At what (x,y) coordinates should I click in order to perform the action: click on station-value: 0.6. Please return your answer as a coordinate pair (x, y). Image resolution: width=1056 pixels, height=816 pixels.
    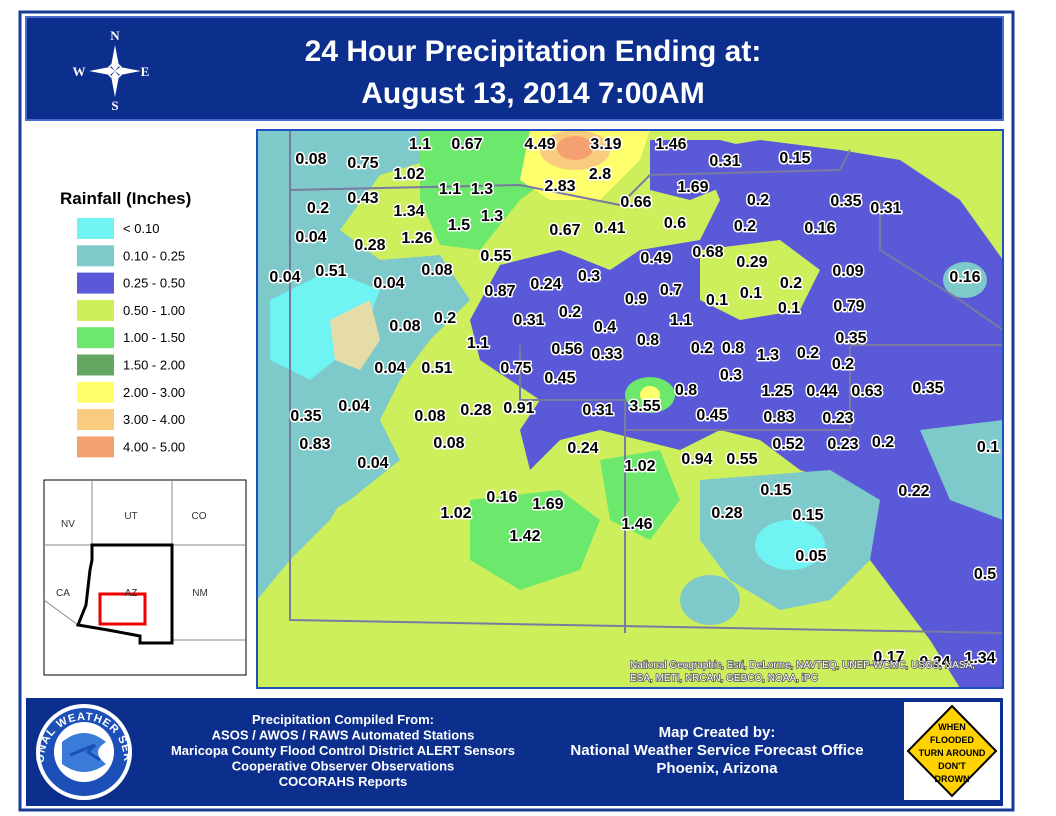
    Looking at the image, I should click on (675, 223).